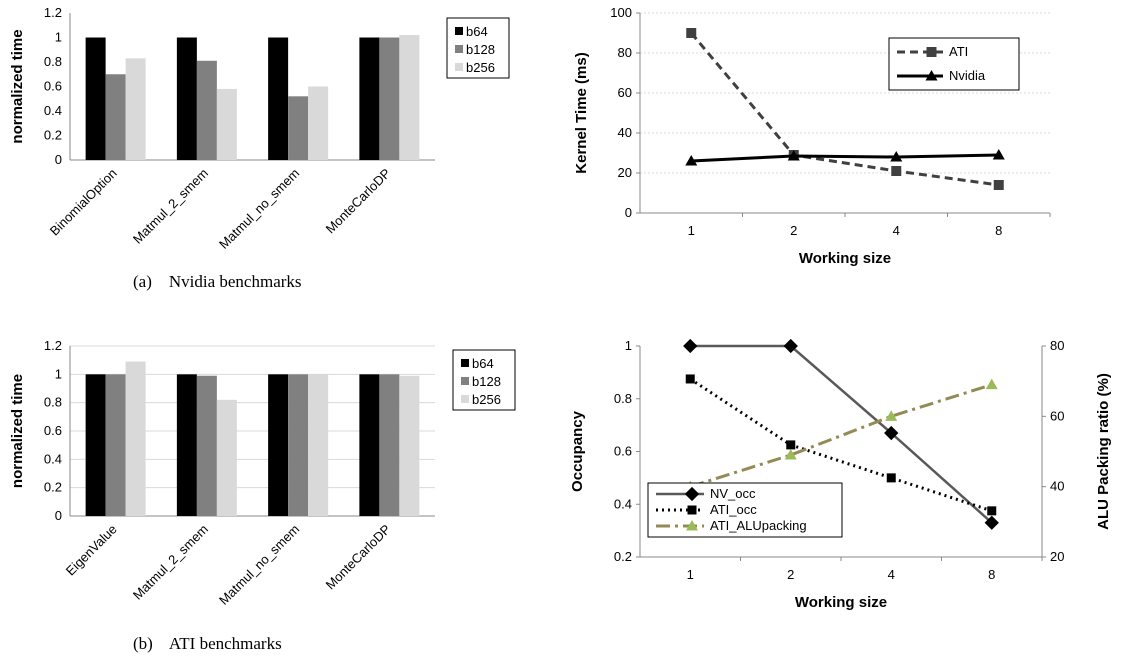  I want to click on bar-b128-EigenValue, so click(115, 445).